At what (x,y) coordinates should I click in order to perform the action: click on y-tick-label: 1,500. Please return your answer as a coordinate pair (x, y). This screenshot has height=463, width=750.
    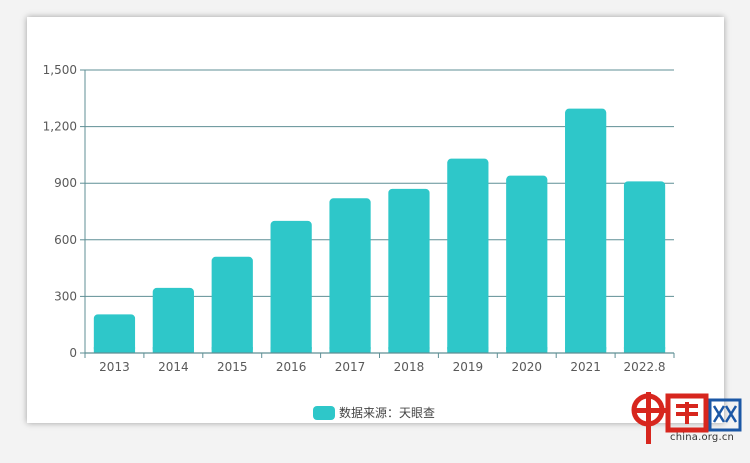
    Looking at the image, I should click on (60, 70).